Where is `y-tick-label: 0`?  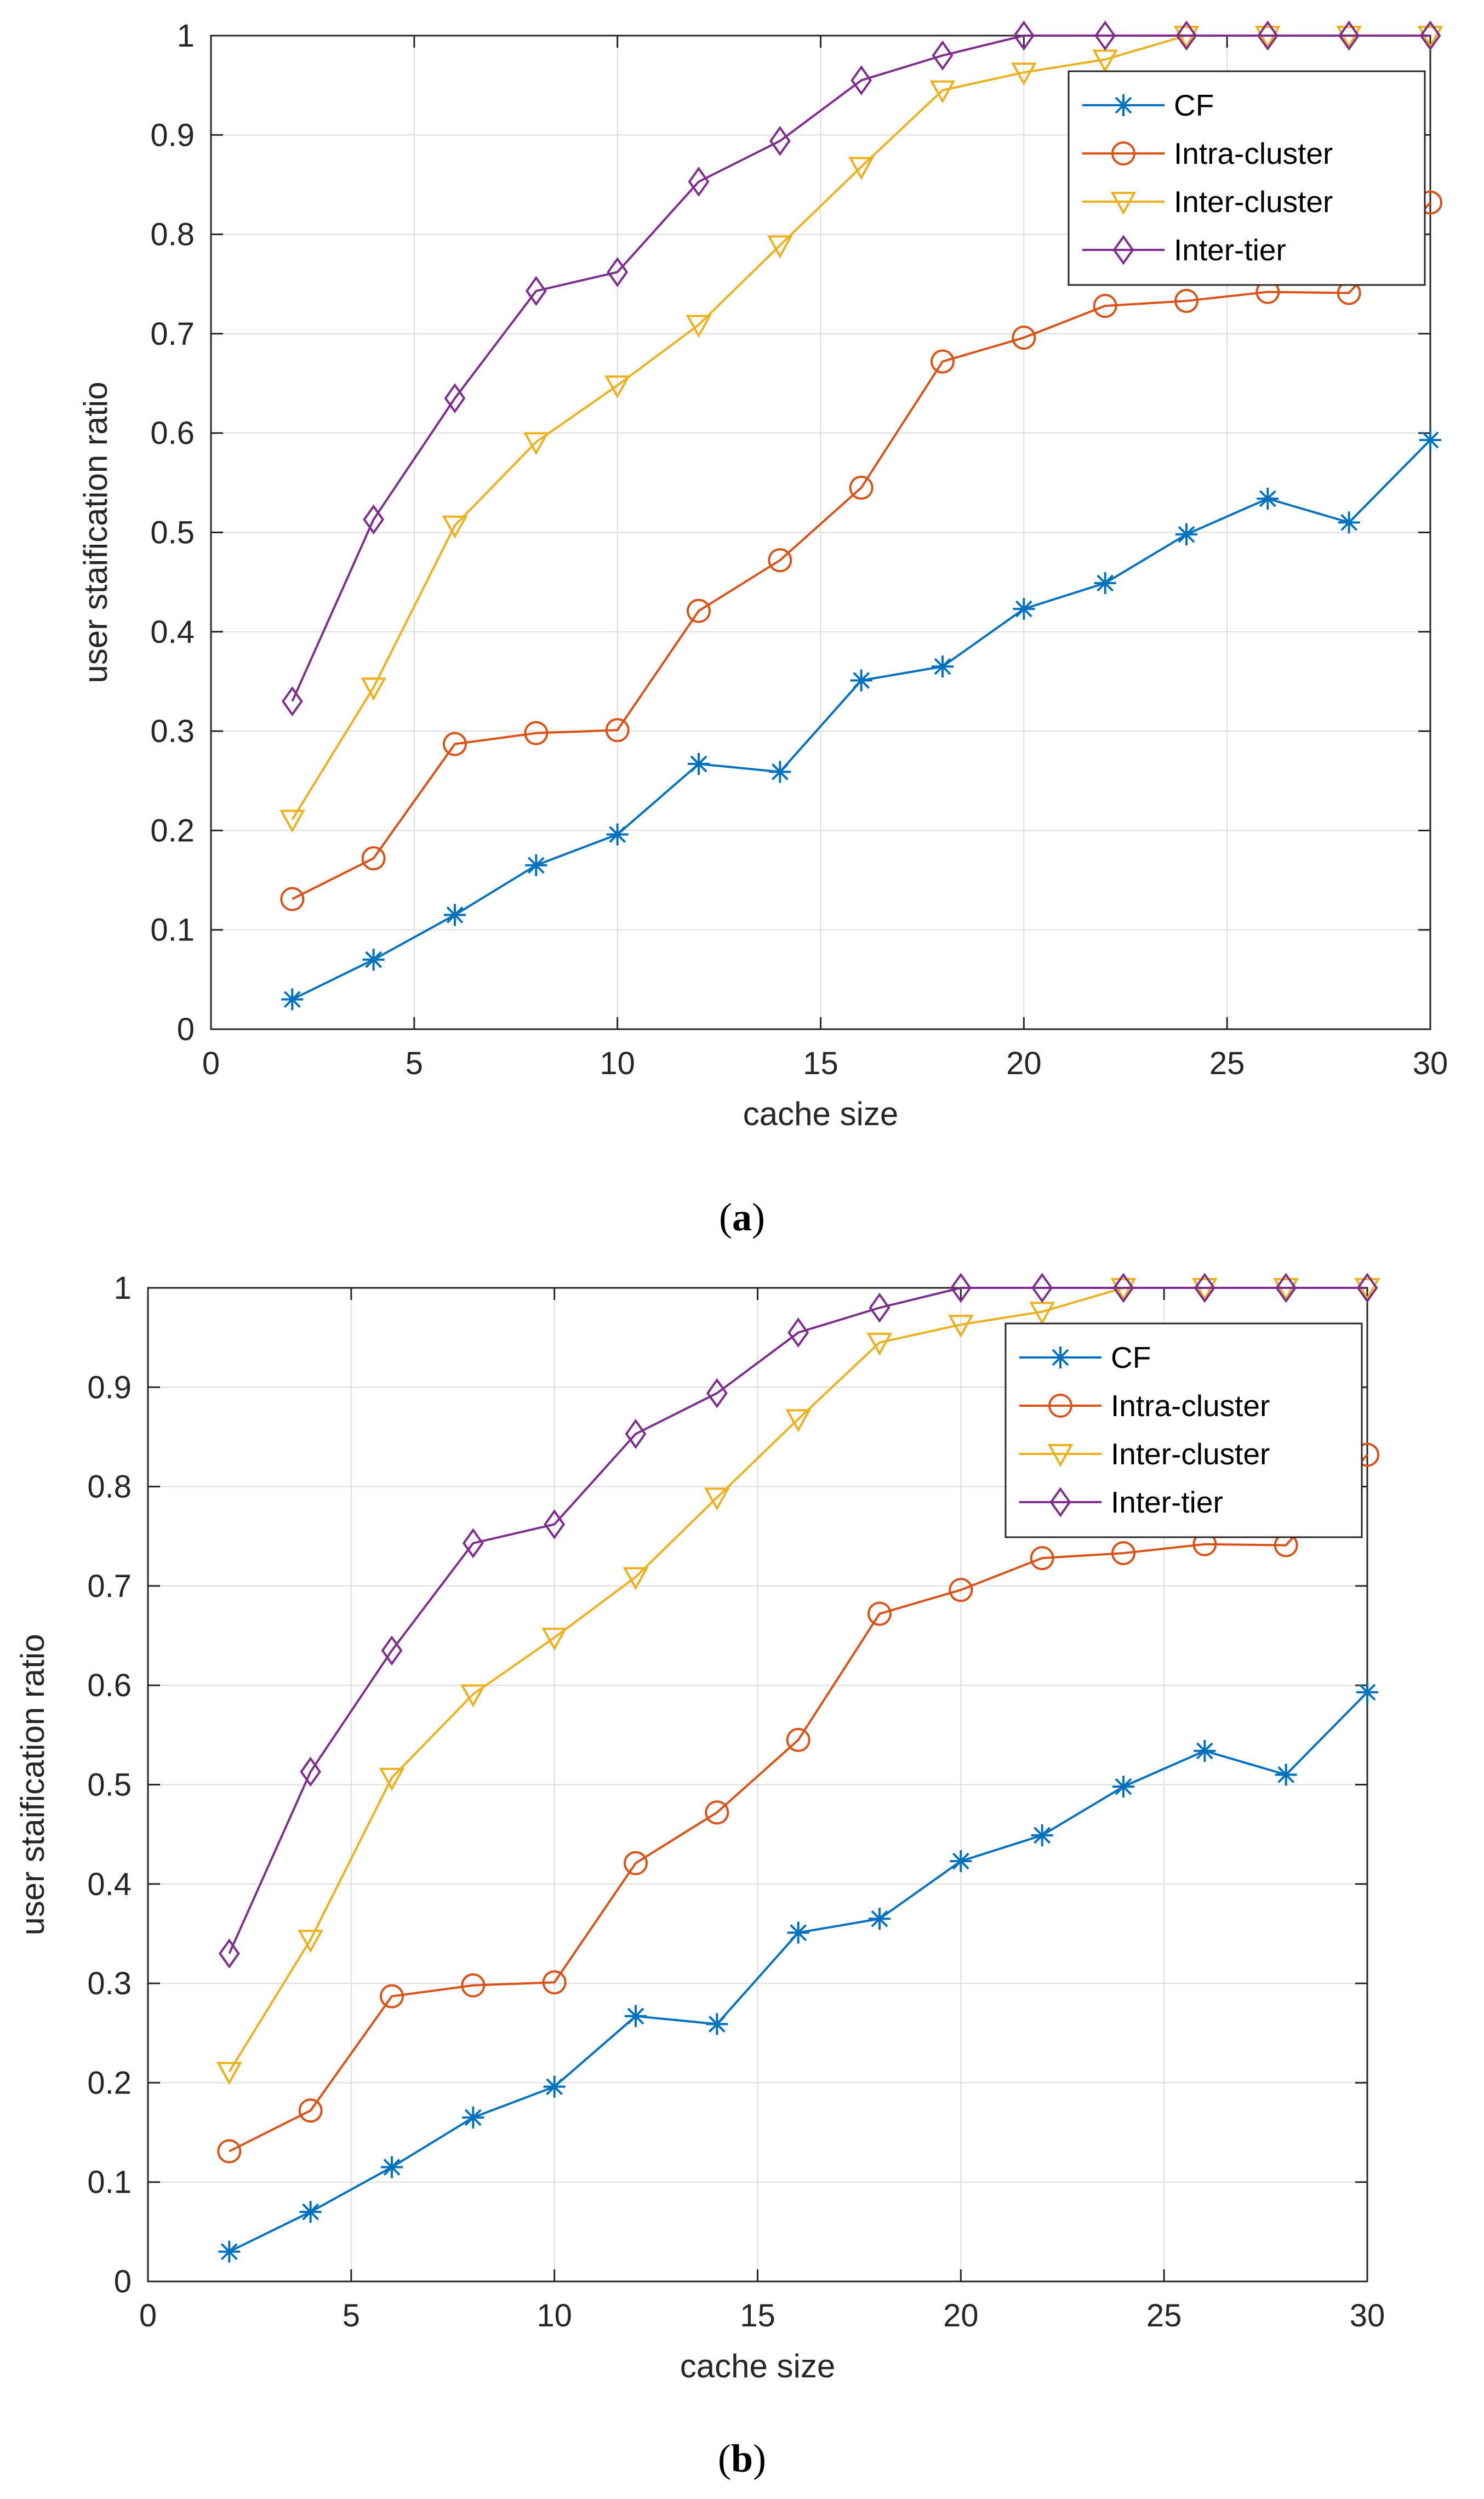
y-tick-label: 0 is located at coordinates (123, 2282).